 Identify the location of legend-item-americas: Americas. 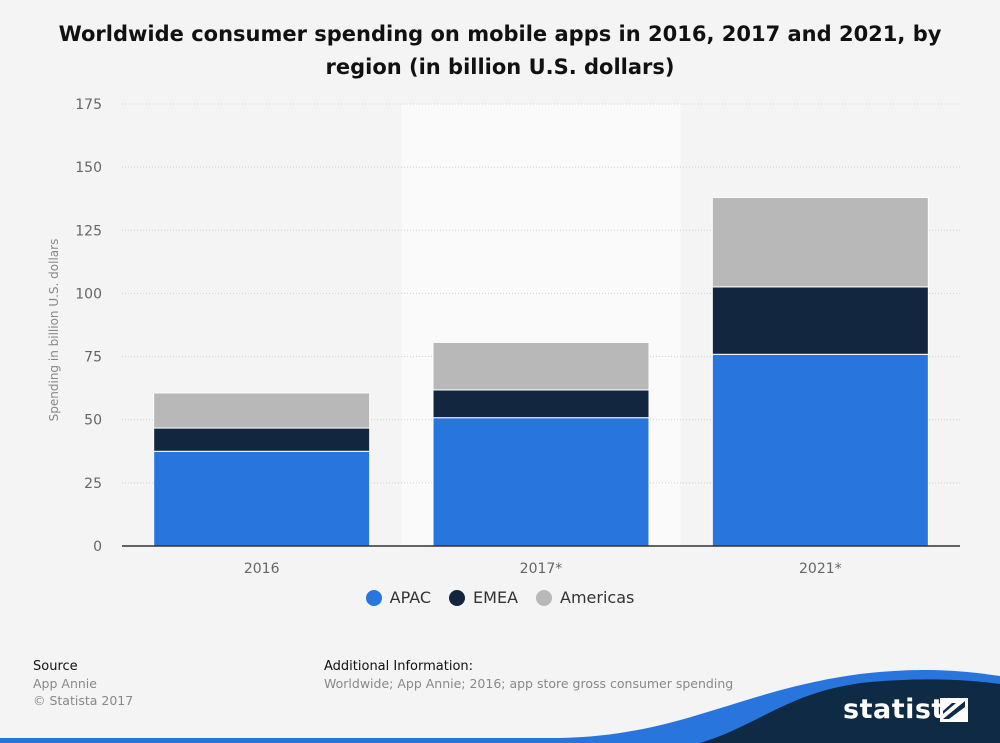
(585, 597).